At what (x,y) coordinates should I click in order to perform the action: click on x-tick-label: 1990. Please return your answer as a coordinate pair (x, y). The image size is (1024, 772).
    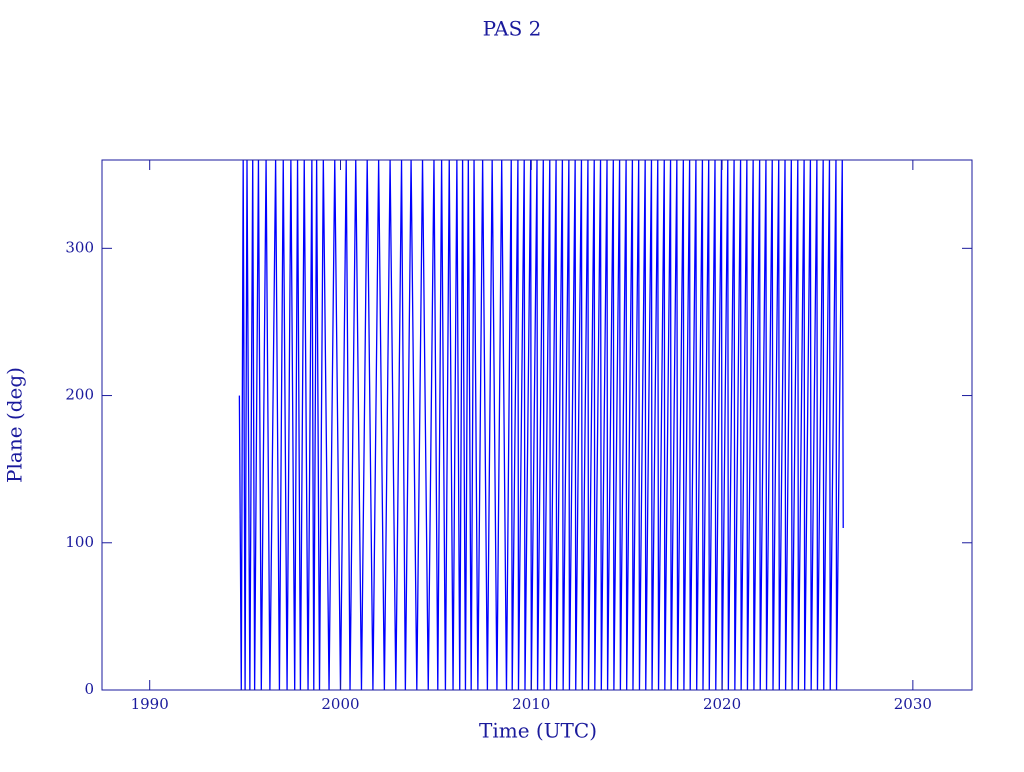
    Looking at the image, I should click on (150, 704).